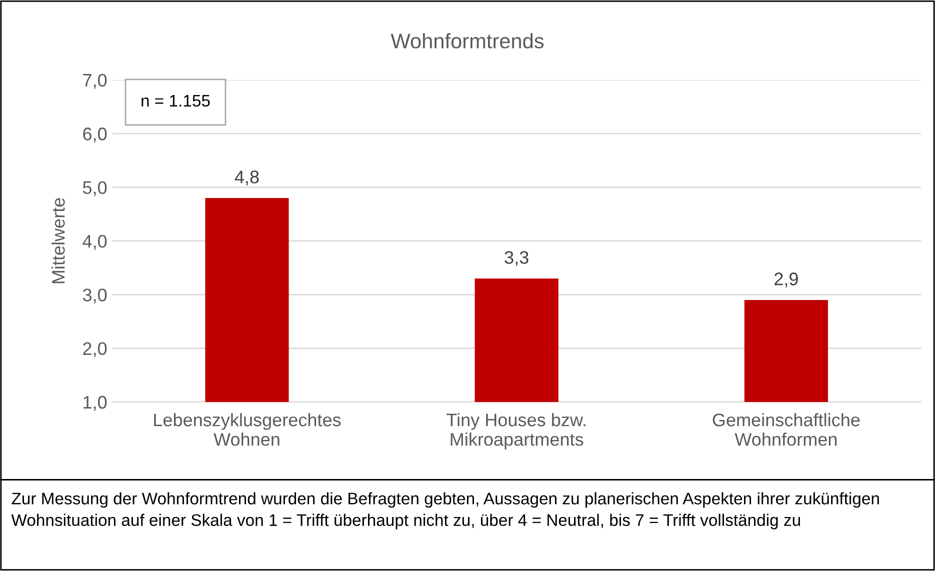 The image size is (935, 571). I want to click on x-tick-label: Lebenszyklusgerechtes Wohnen, so click(247, 429).